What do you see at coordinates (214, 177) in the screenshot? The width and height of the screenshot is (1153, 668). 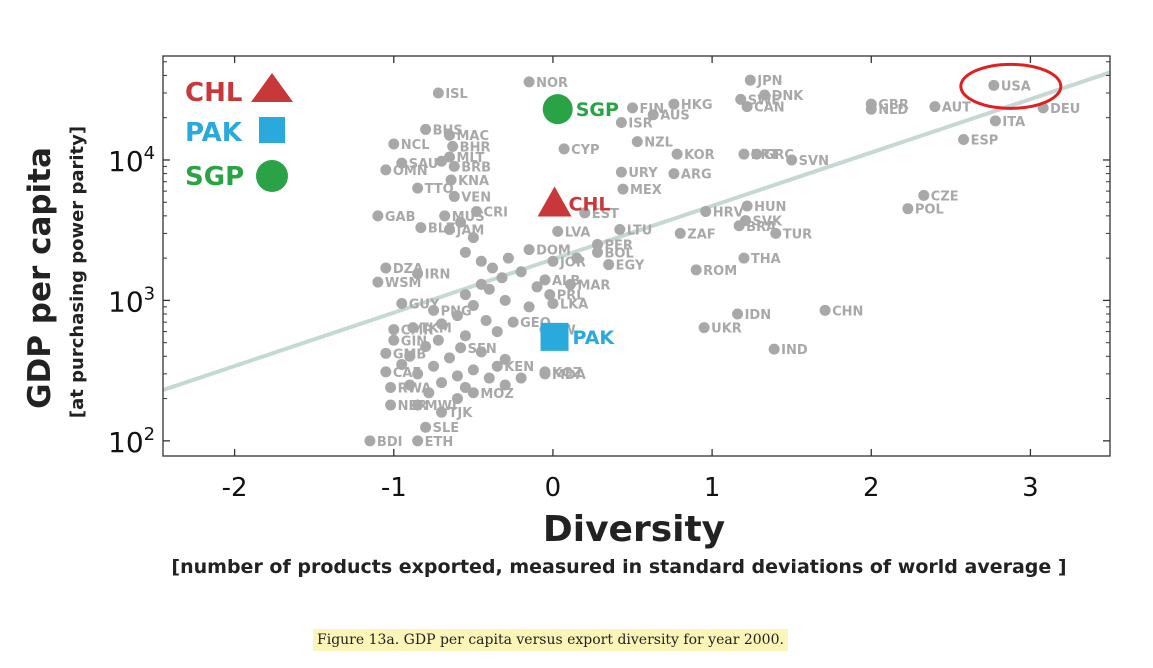 I see `legend-label-sgp: SGP` at bounding box center [214, 177].